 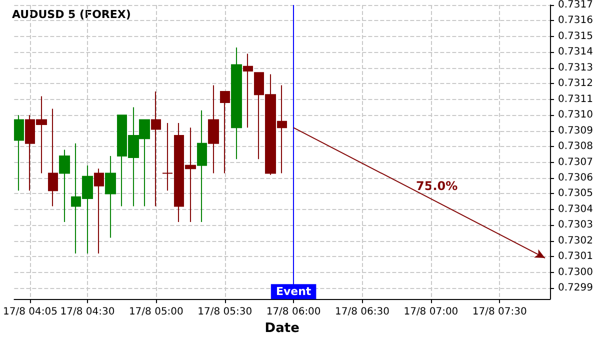 What do you see at coordinates (575, 146) in the screenshot?
I see `y-tick-label: 0.7308` at bounding box center [575, 146].